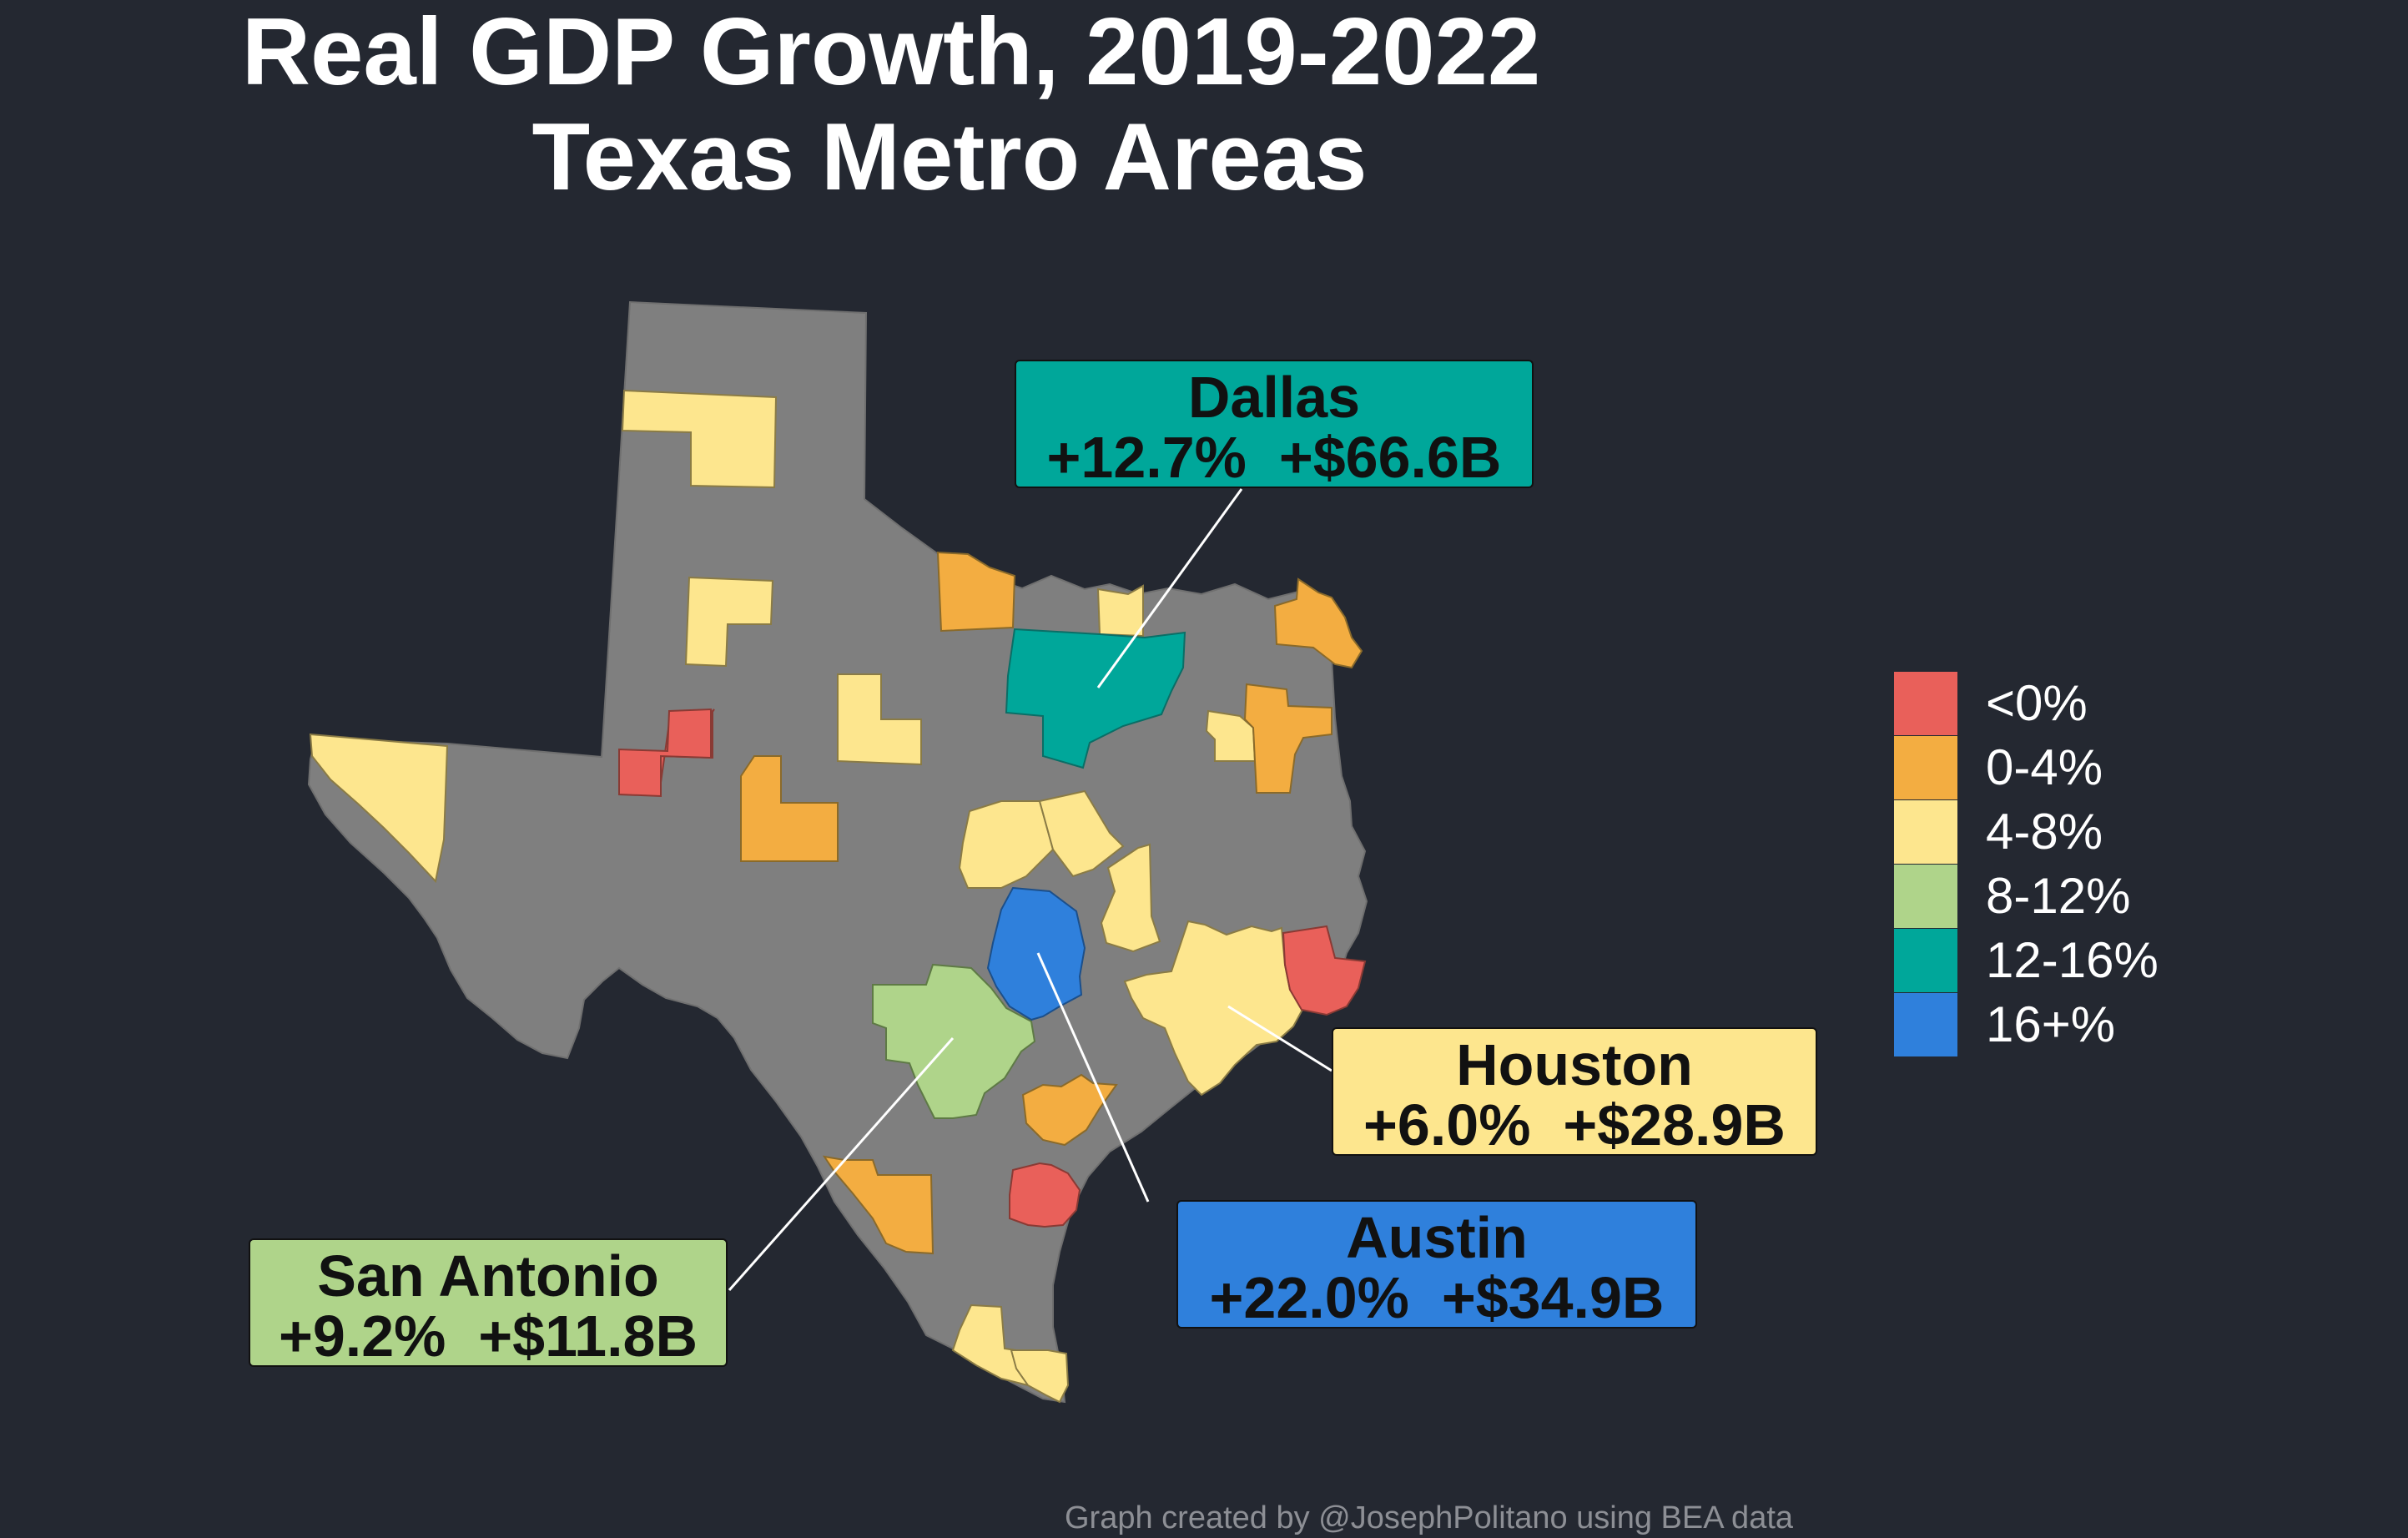 The image size is (2408, 1538). I want to click on callout-houston: Houston +6.0% +$28.9B, so click(1574, 1091).